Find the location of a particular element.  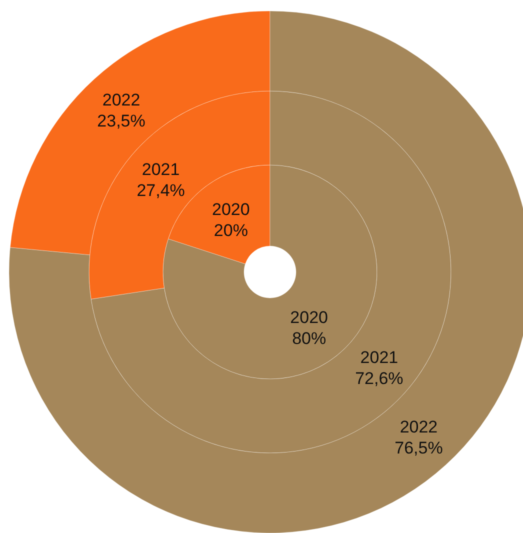

slice-label: 2021 is located at coordinates (161, 170).